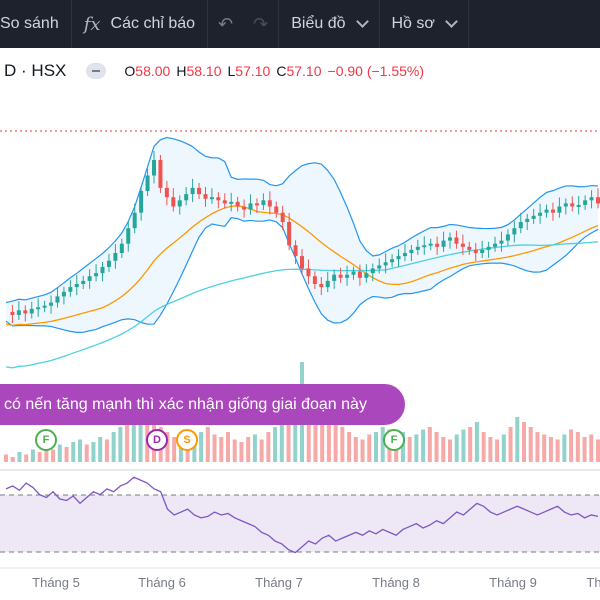 This screenshot has width=600, height=600. Describe the element at coordinates (49, 70) in the screenshot. I see `exchange-name: HSX` at that location.